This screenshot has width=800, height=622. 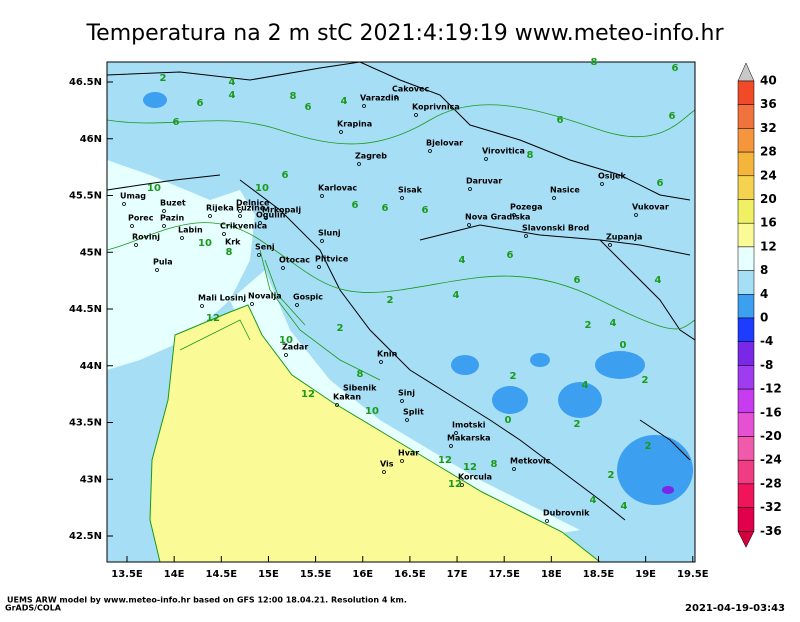 What do you see at coordinates (693, 574) in the screenshot?
I see `lon-tick-label: 19.5E` at bounding box center [693, 574].